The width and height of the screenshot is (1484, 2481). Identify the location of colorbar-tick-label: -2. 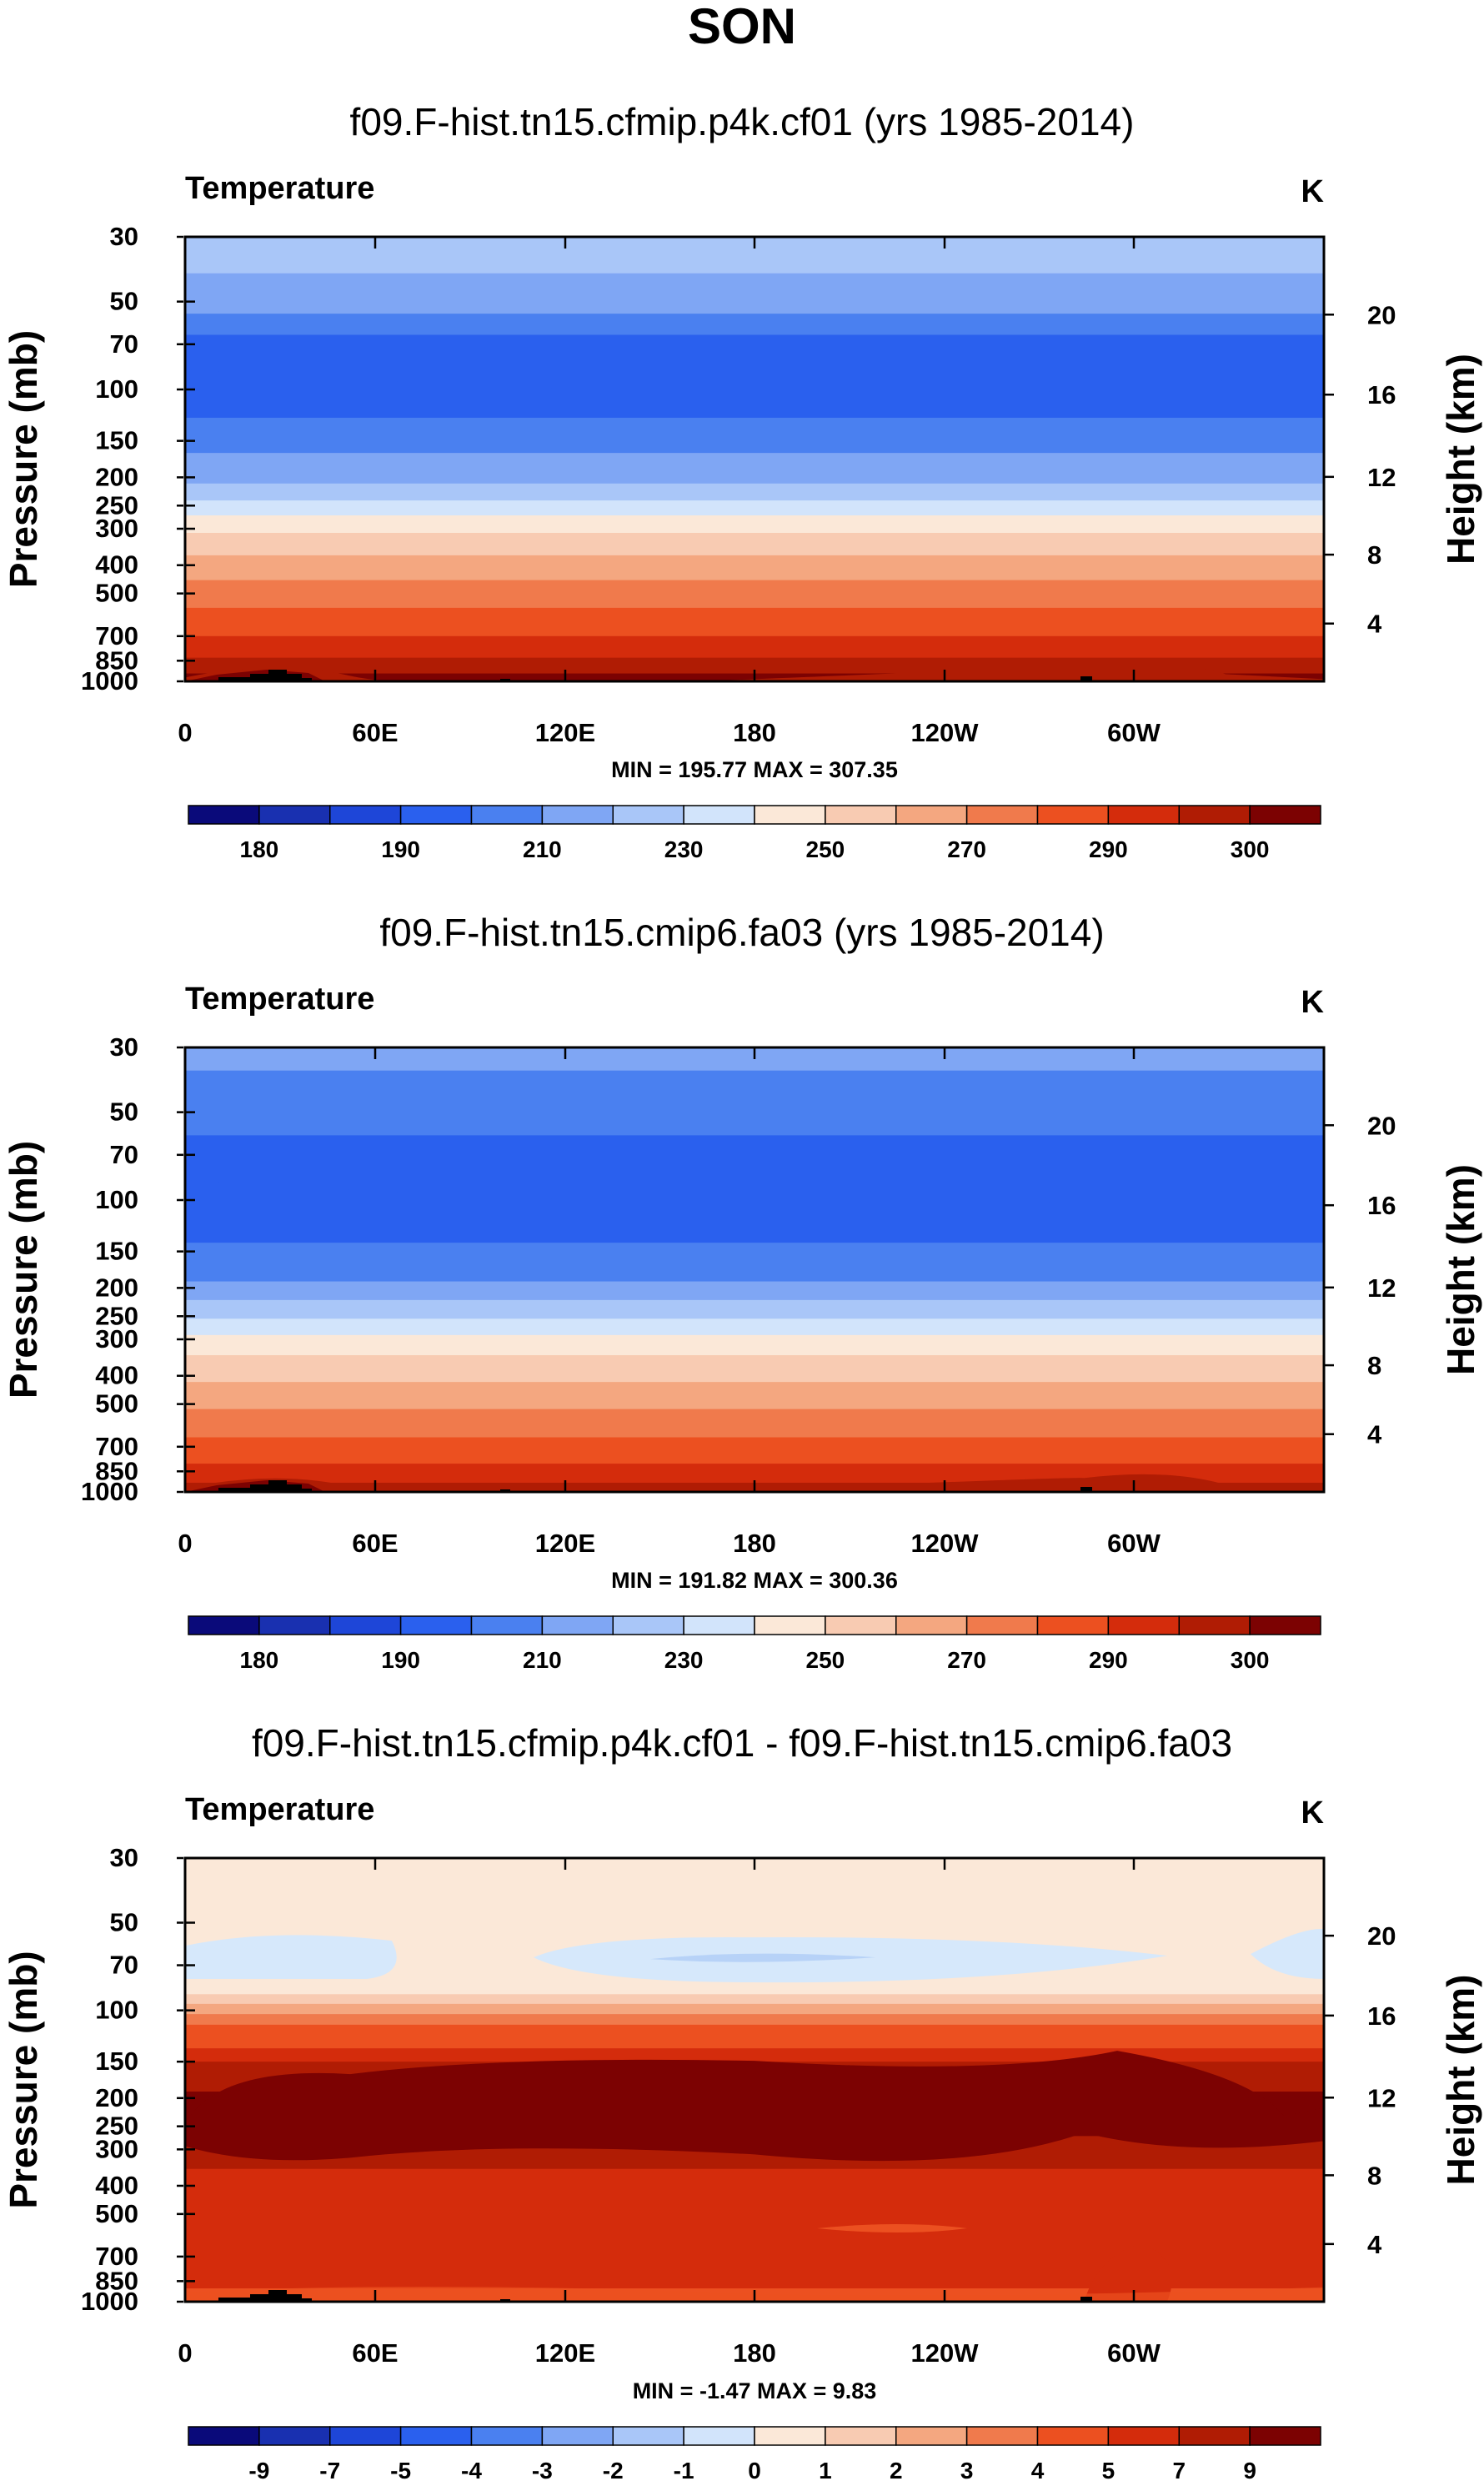
(613, 2469).